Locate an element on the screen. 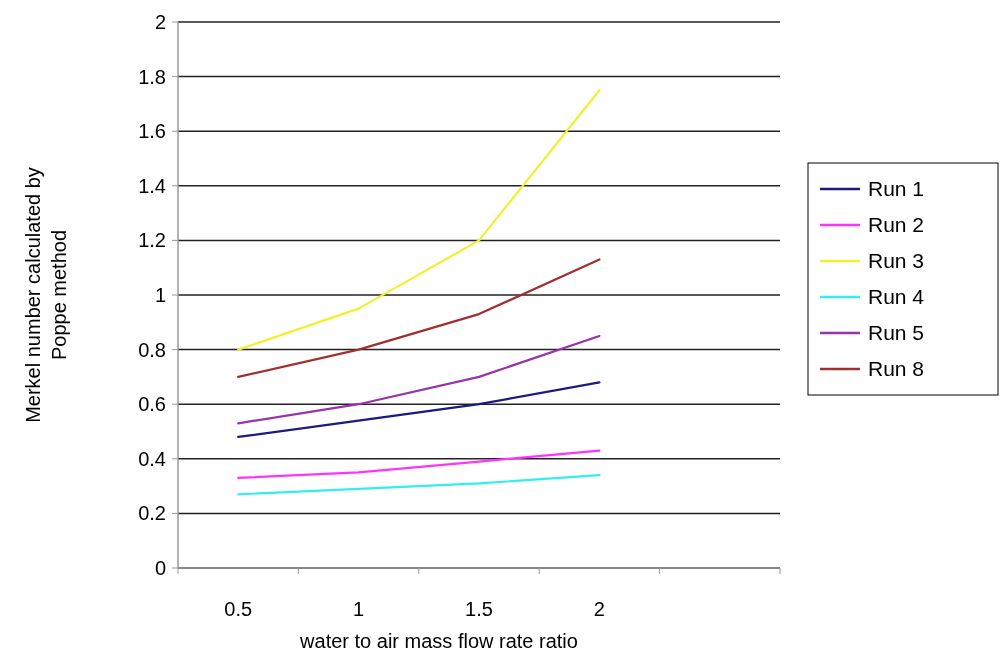 Image resolution: width=1006 pixels, height=664 pixels. y-tick-label: 1.8 is located at coordinates (152, 76).